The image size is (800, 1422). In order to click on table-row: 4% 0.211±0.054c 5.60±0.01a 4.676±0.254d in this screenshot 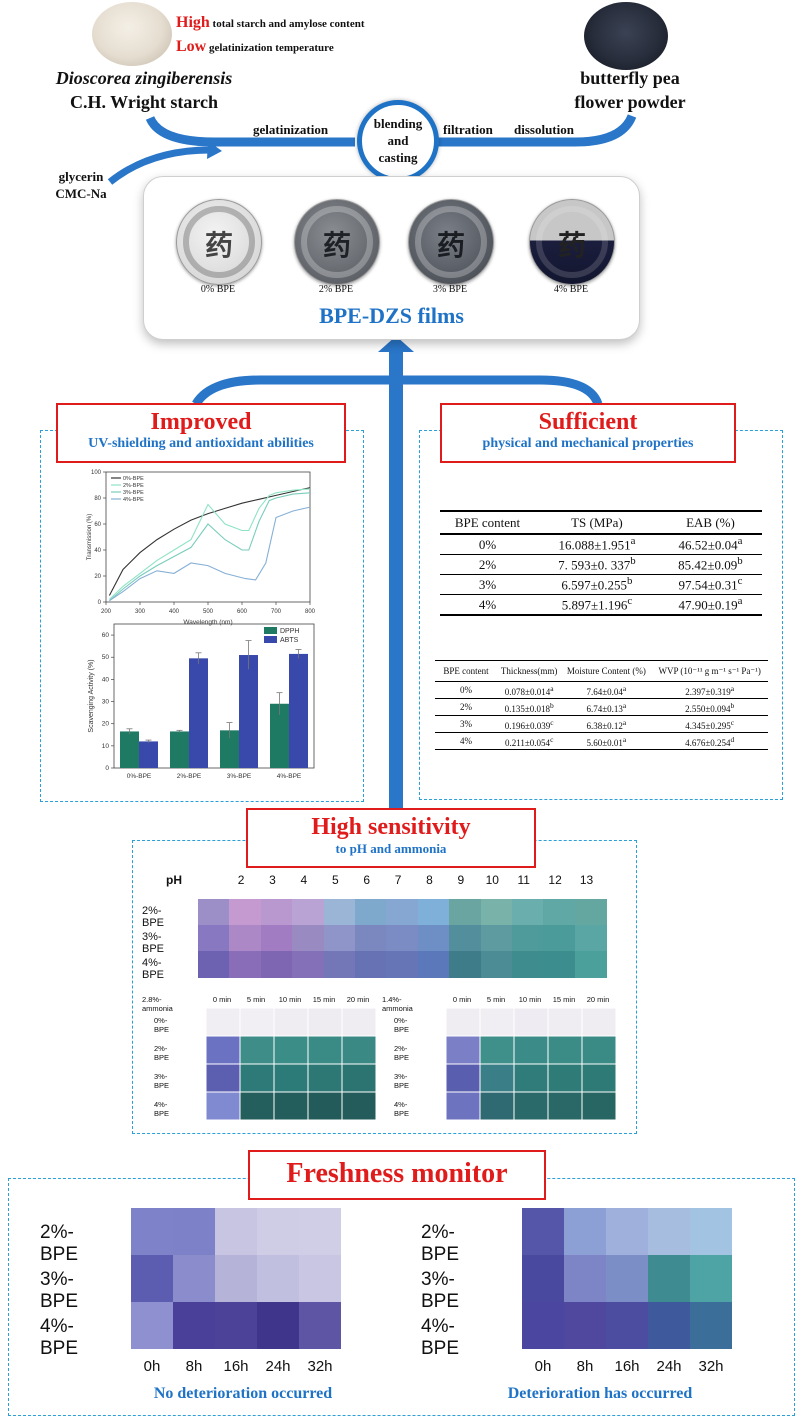, I will do `click(601, 741)`.